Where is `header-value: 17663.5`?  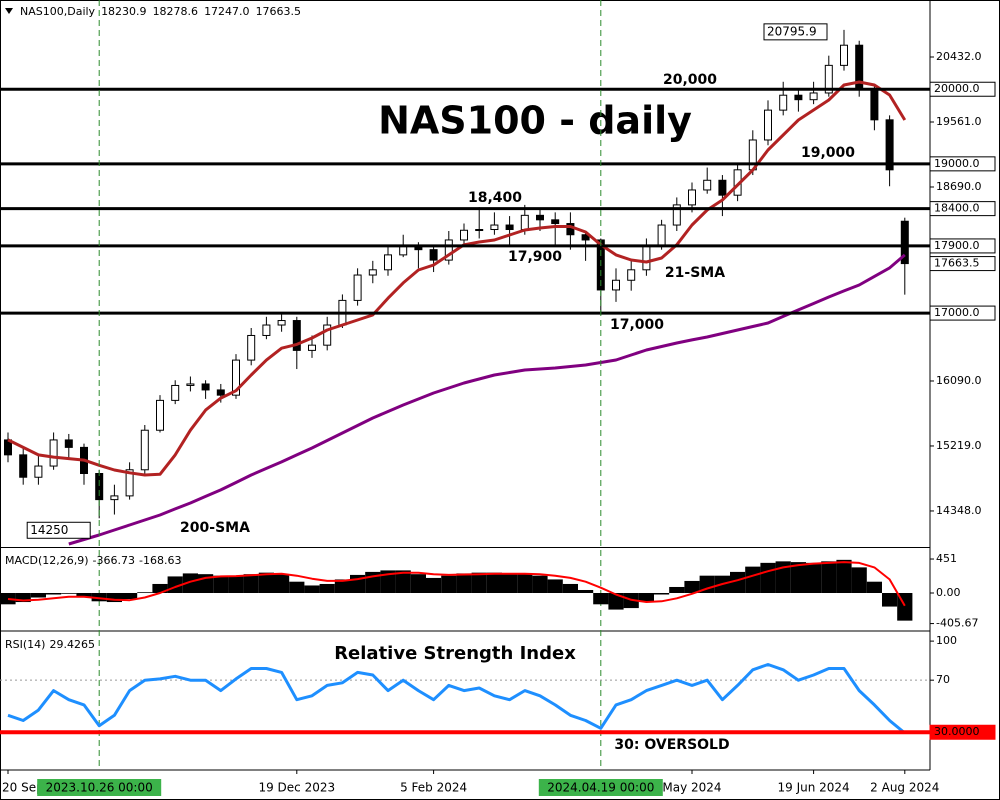 header-value: 17663.5 is located at coordinates (279, 11).